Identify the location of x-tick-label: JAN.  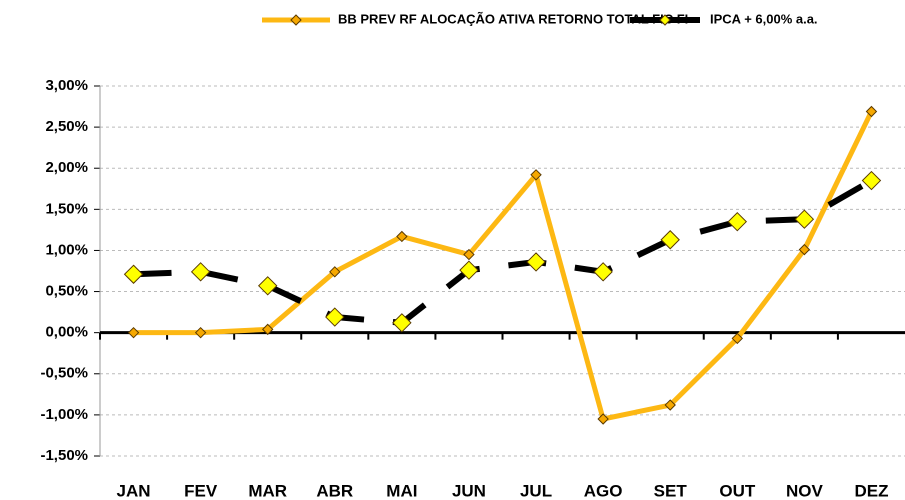
(134, 490).